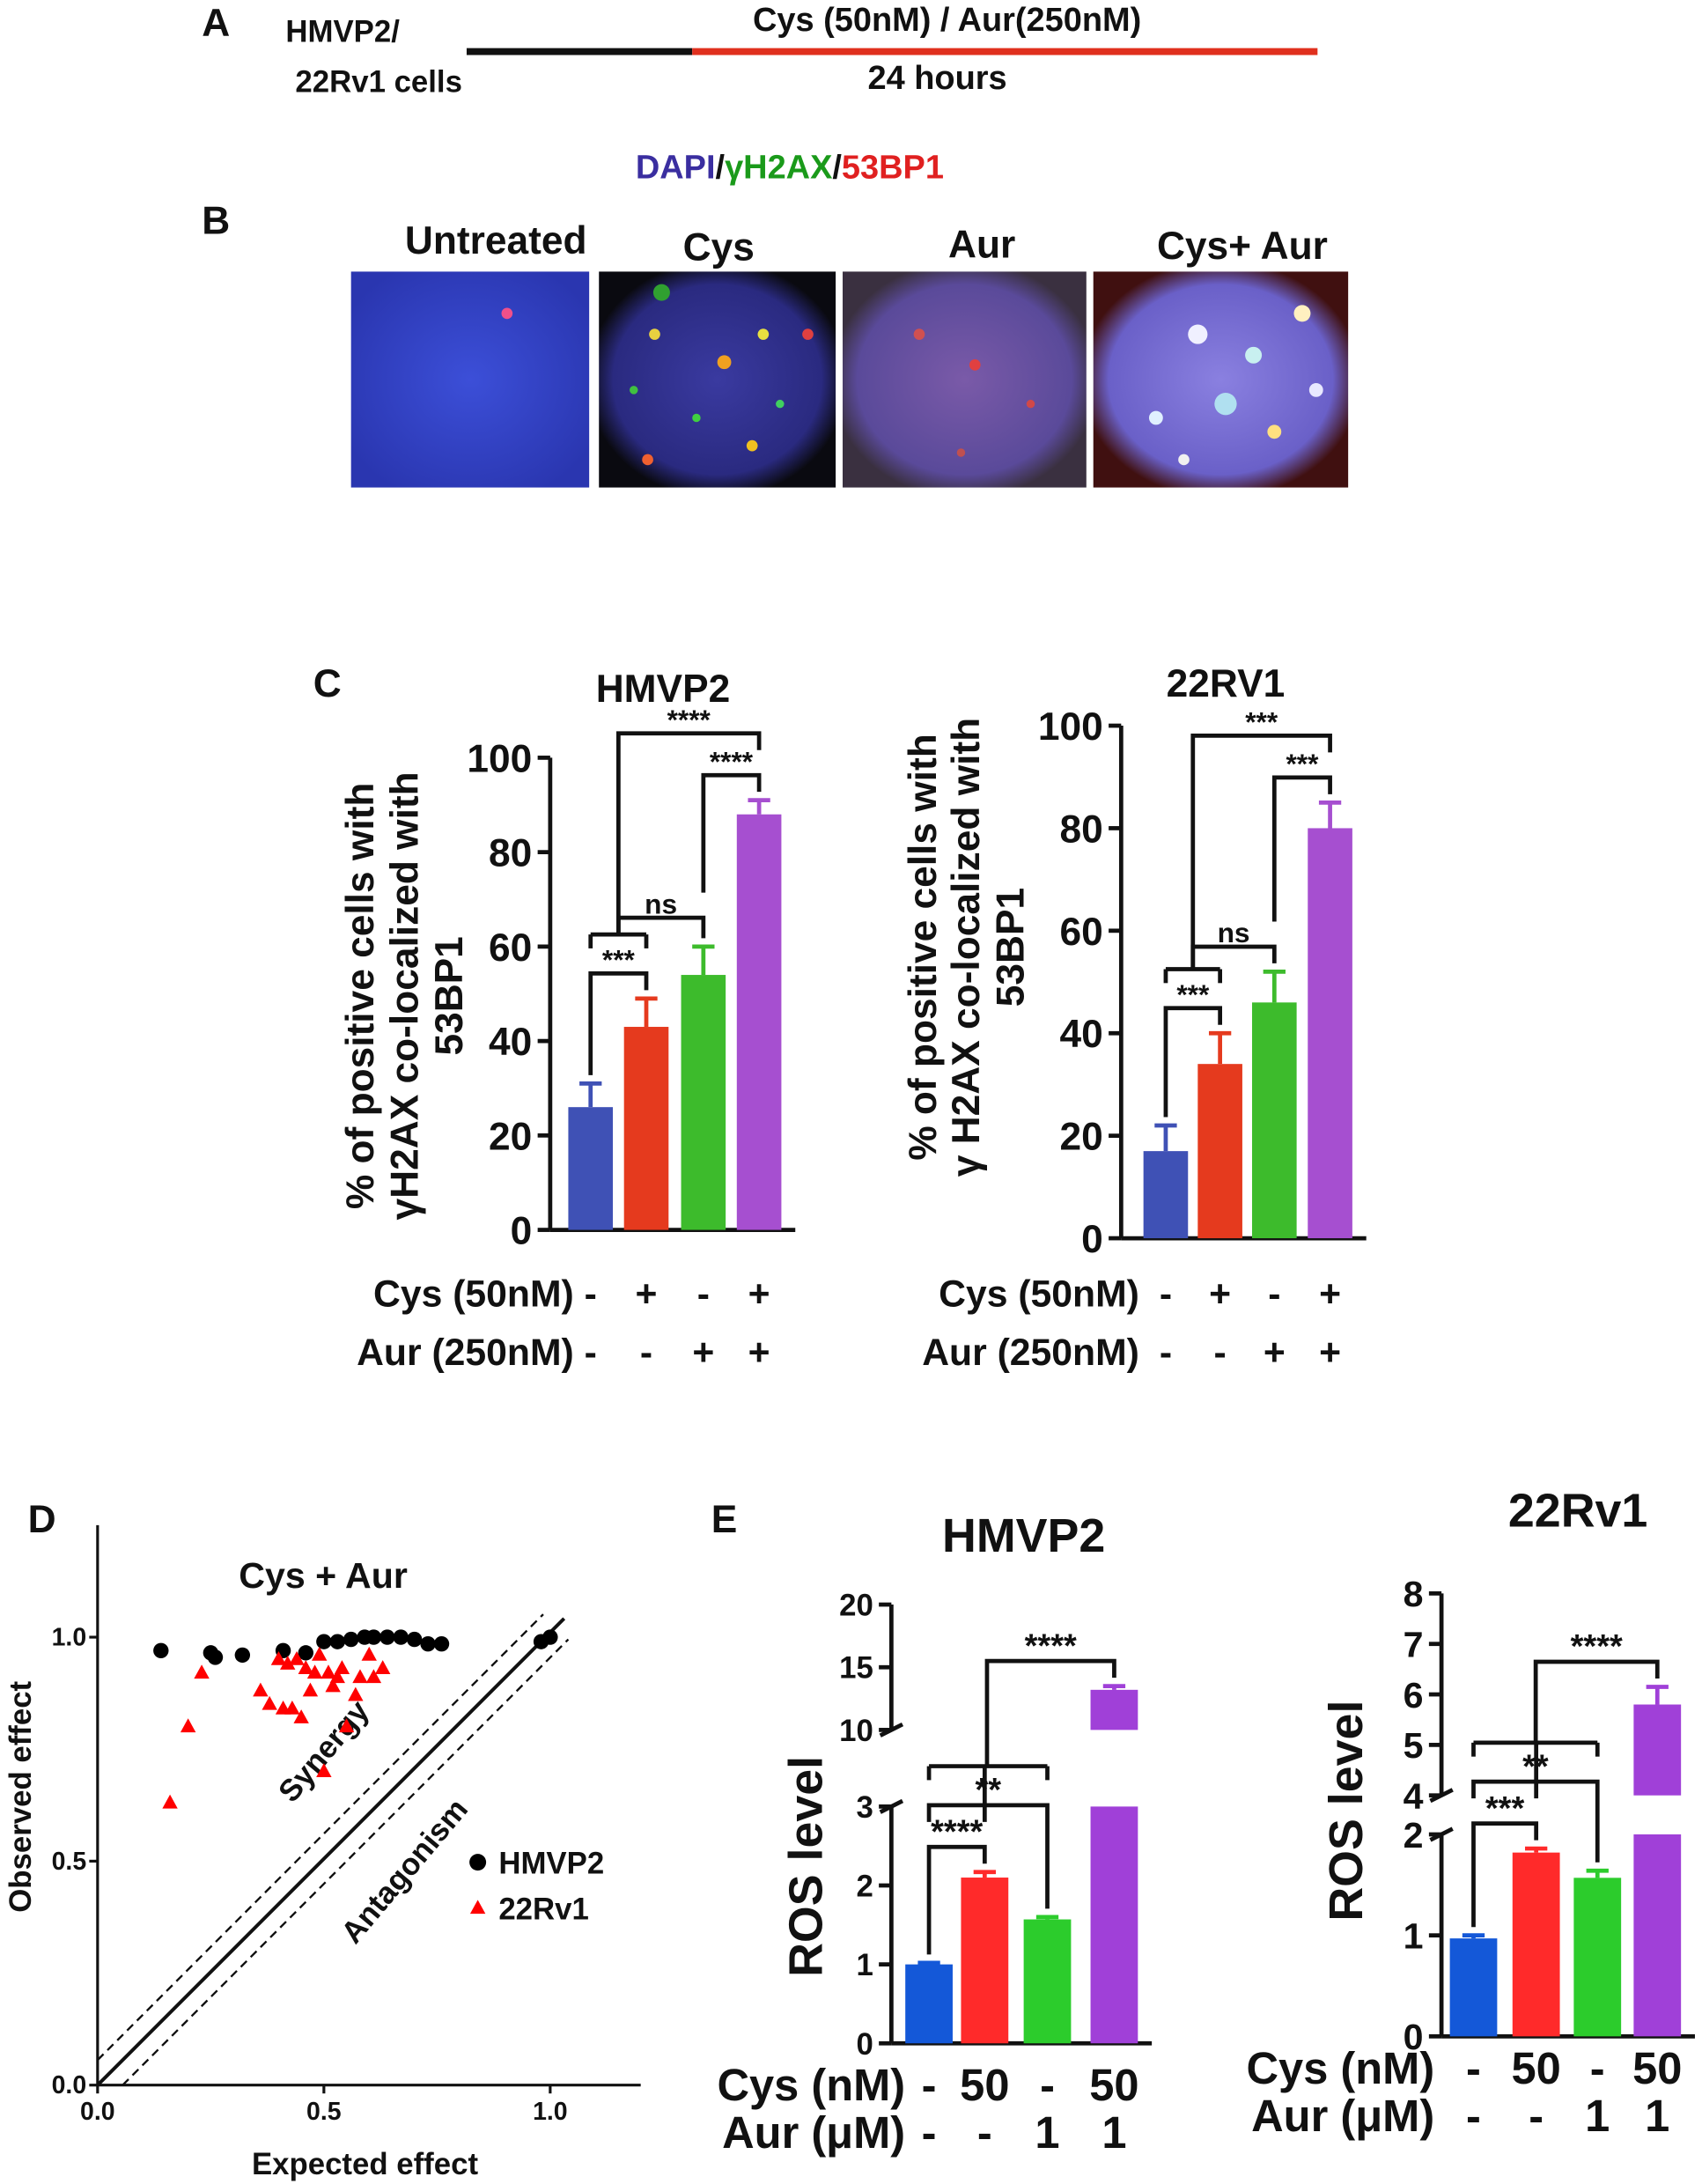 The width and height of the screenshot is (1702, 2184). Describe the element at coordinates (510, 1042) in the screenshot. I see `y-tick-label: 40` at that location.